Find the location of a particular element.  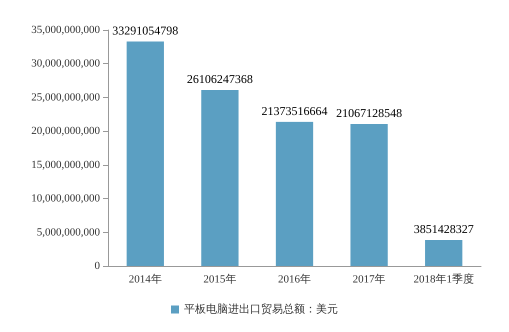

data-label: 3851428327 is located at coordinates (444, 229).